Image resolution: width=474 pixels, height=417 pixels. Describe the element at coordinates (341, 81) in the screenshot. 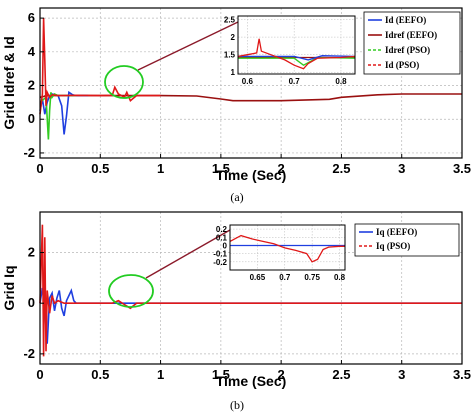

I see `p1-inset-xtick-label-2: 0.8` at that location.